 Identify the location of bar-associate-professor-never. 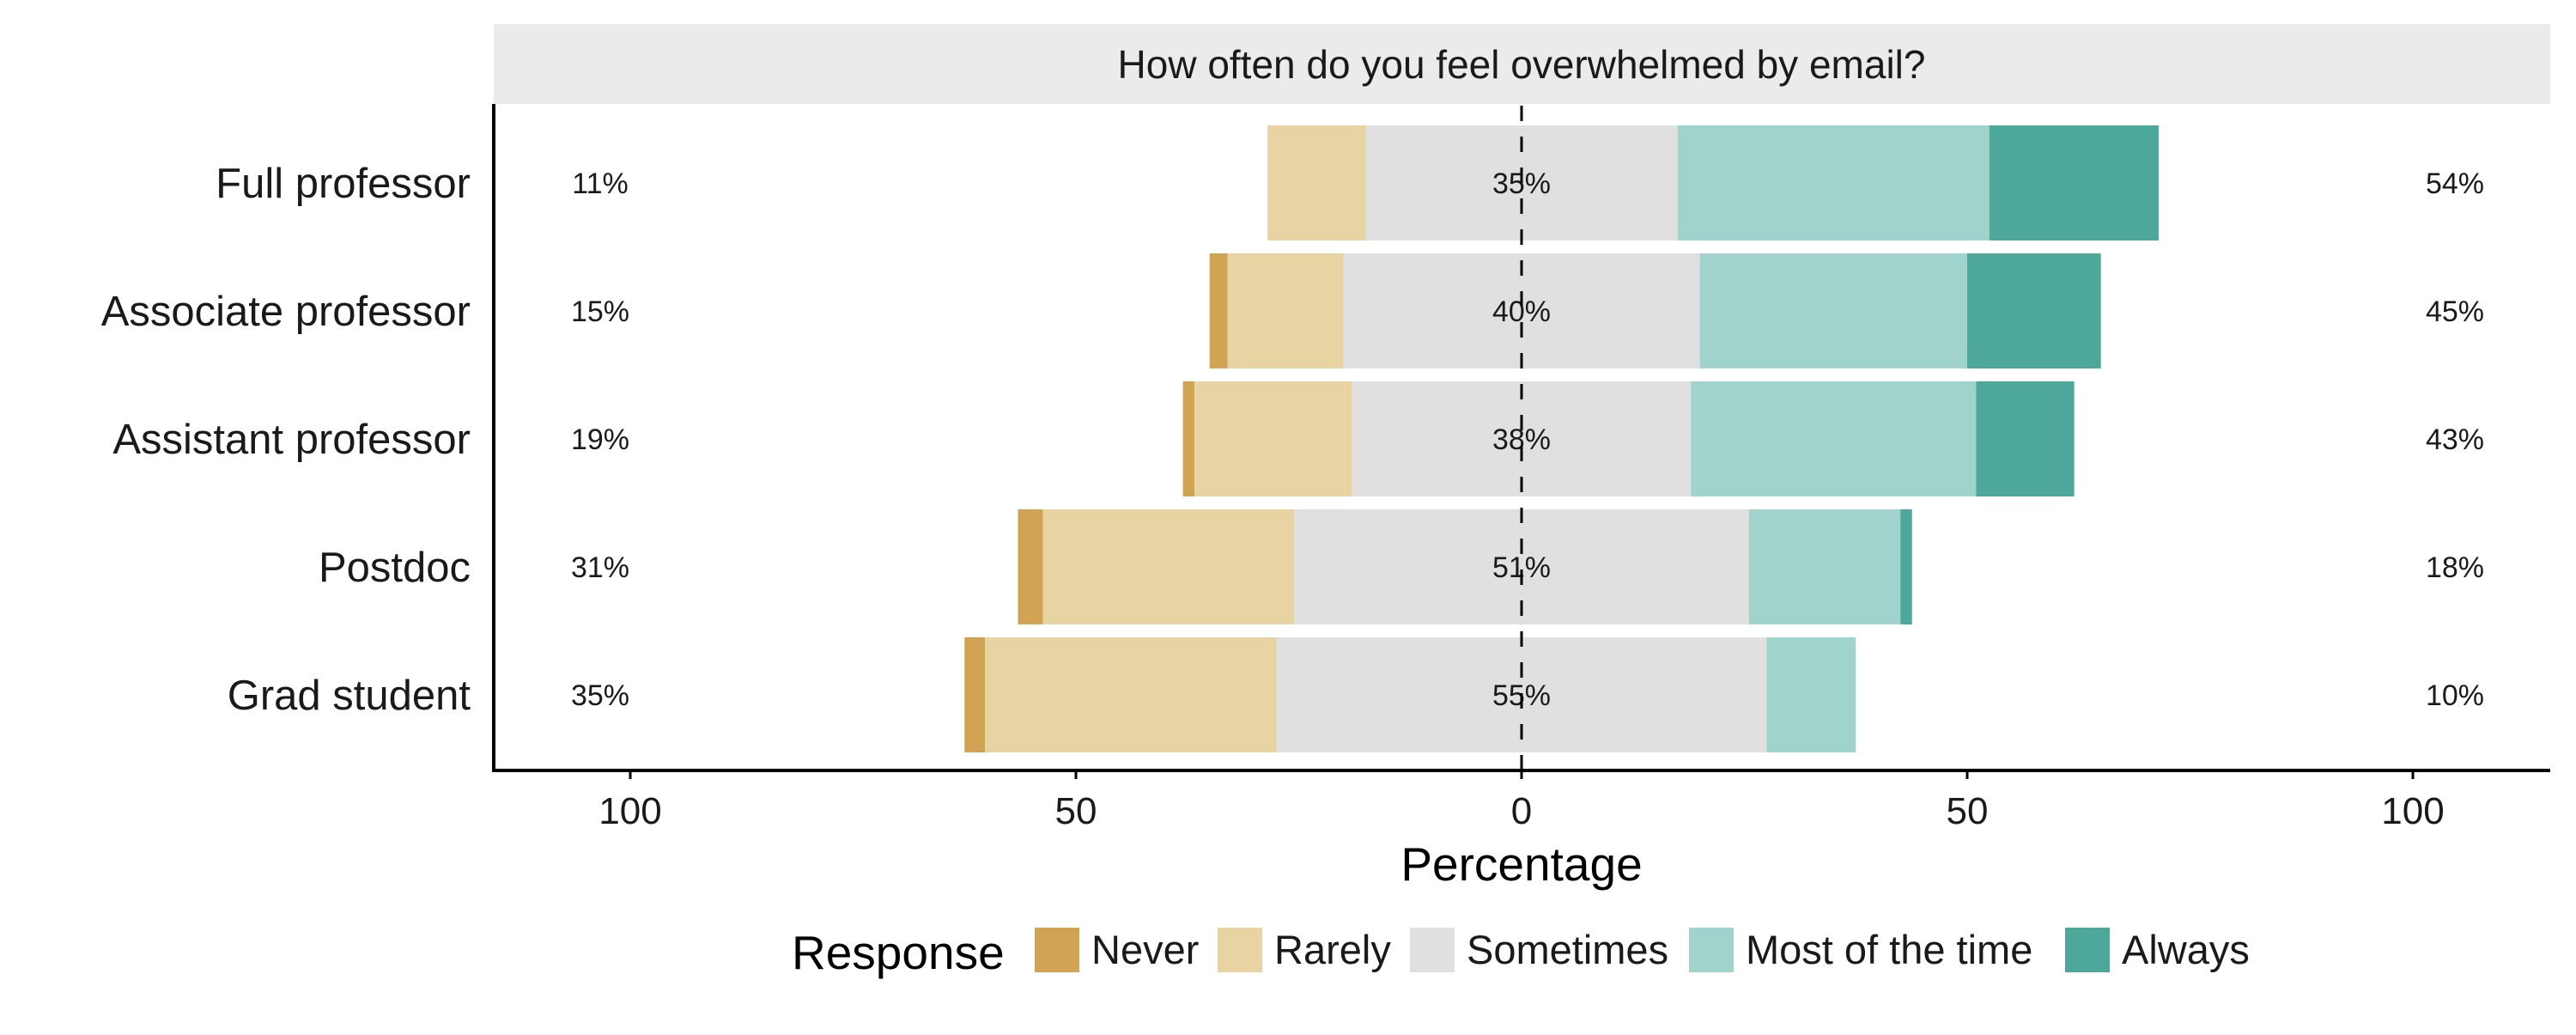
(1218, 310).